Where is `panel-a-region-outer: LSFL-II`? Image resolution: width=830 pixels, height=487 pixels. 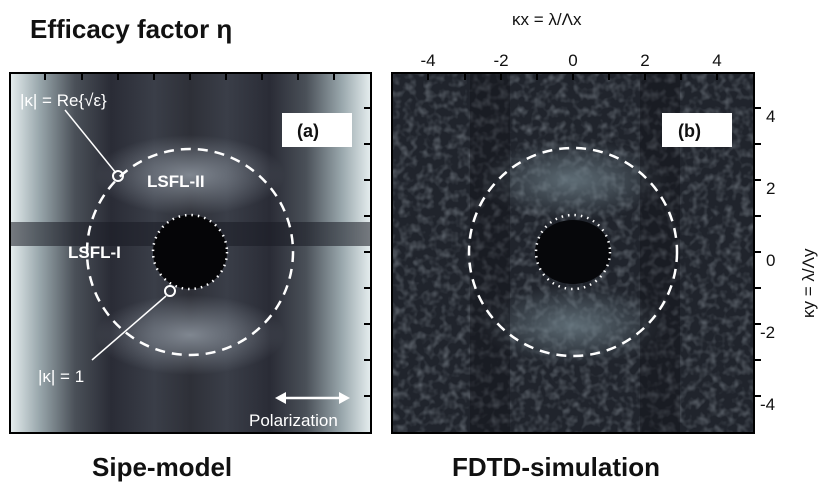
panel-a-region-outer: LSFL-II is located at coordinates (176, 181).